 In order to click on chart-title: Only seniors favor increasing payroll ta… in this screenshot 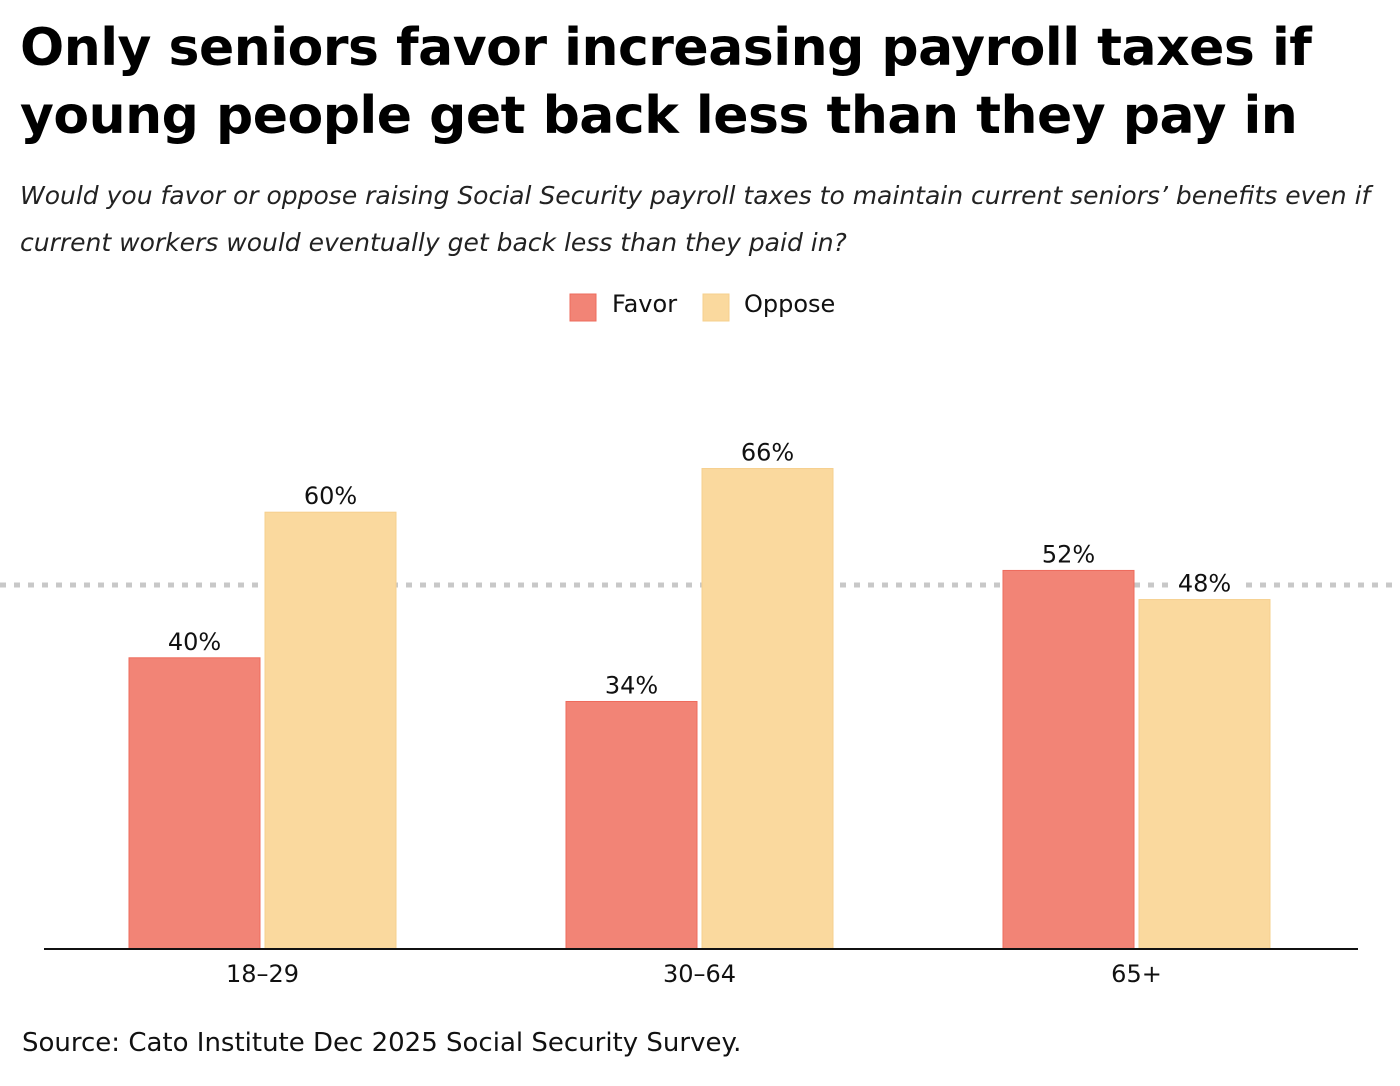, I will do `click(666, 82)`.